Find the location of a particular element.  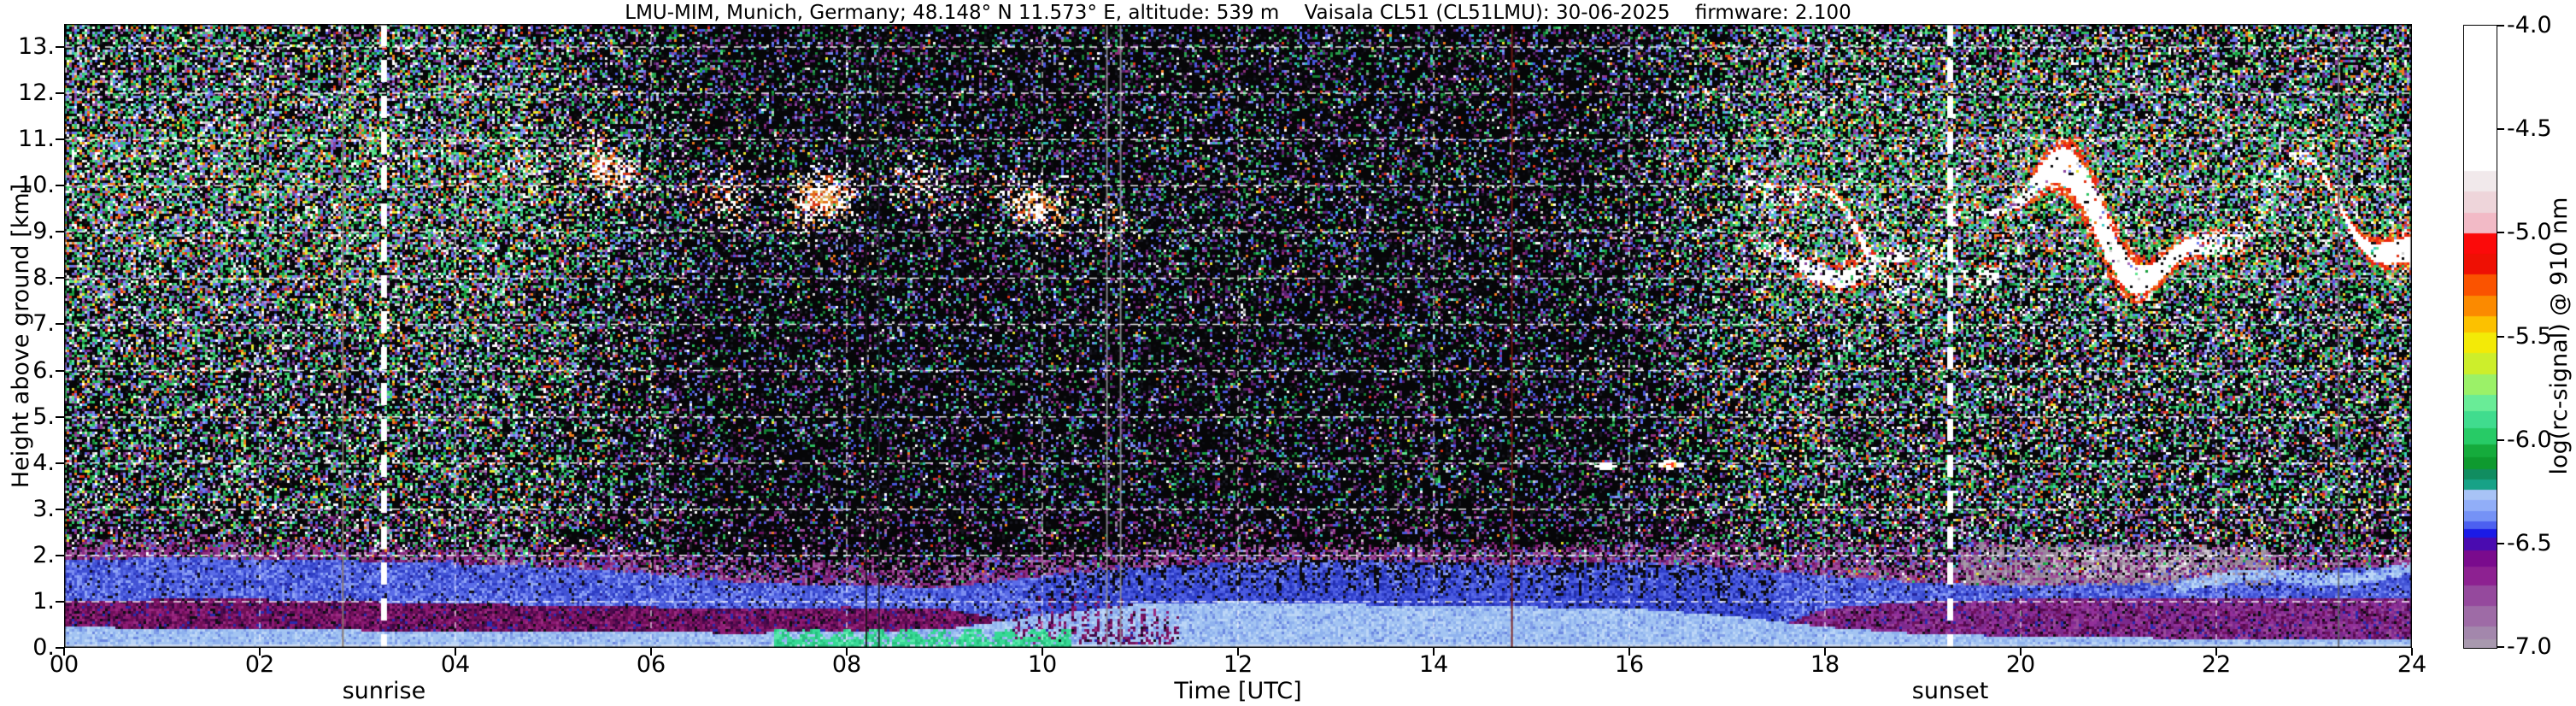

y-tick-label: 1. is located at coordinates (43, 601).